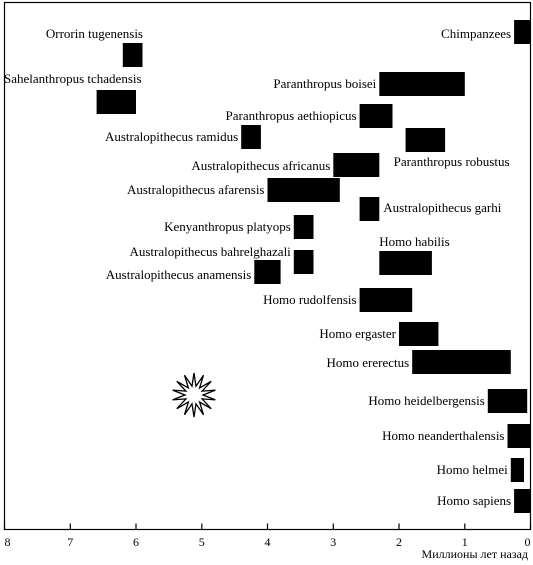 The image size is (533, 565). I want to click on species-label: Australopithecus ramidus, so click(171, 136).